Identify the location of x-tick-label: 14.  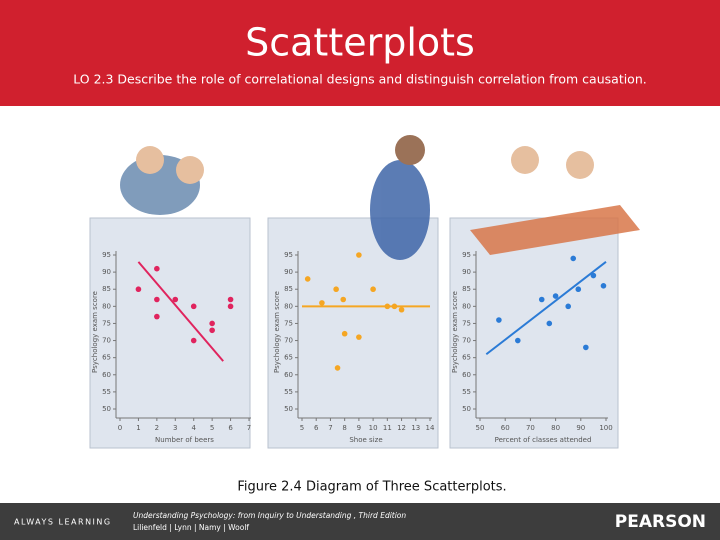
(430, 428).